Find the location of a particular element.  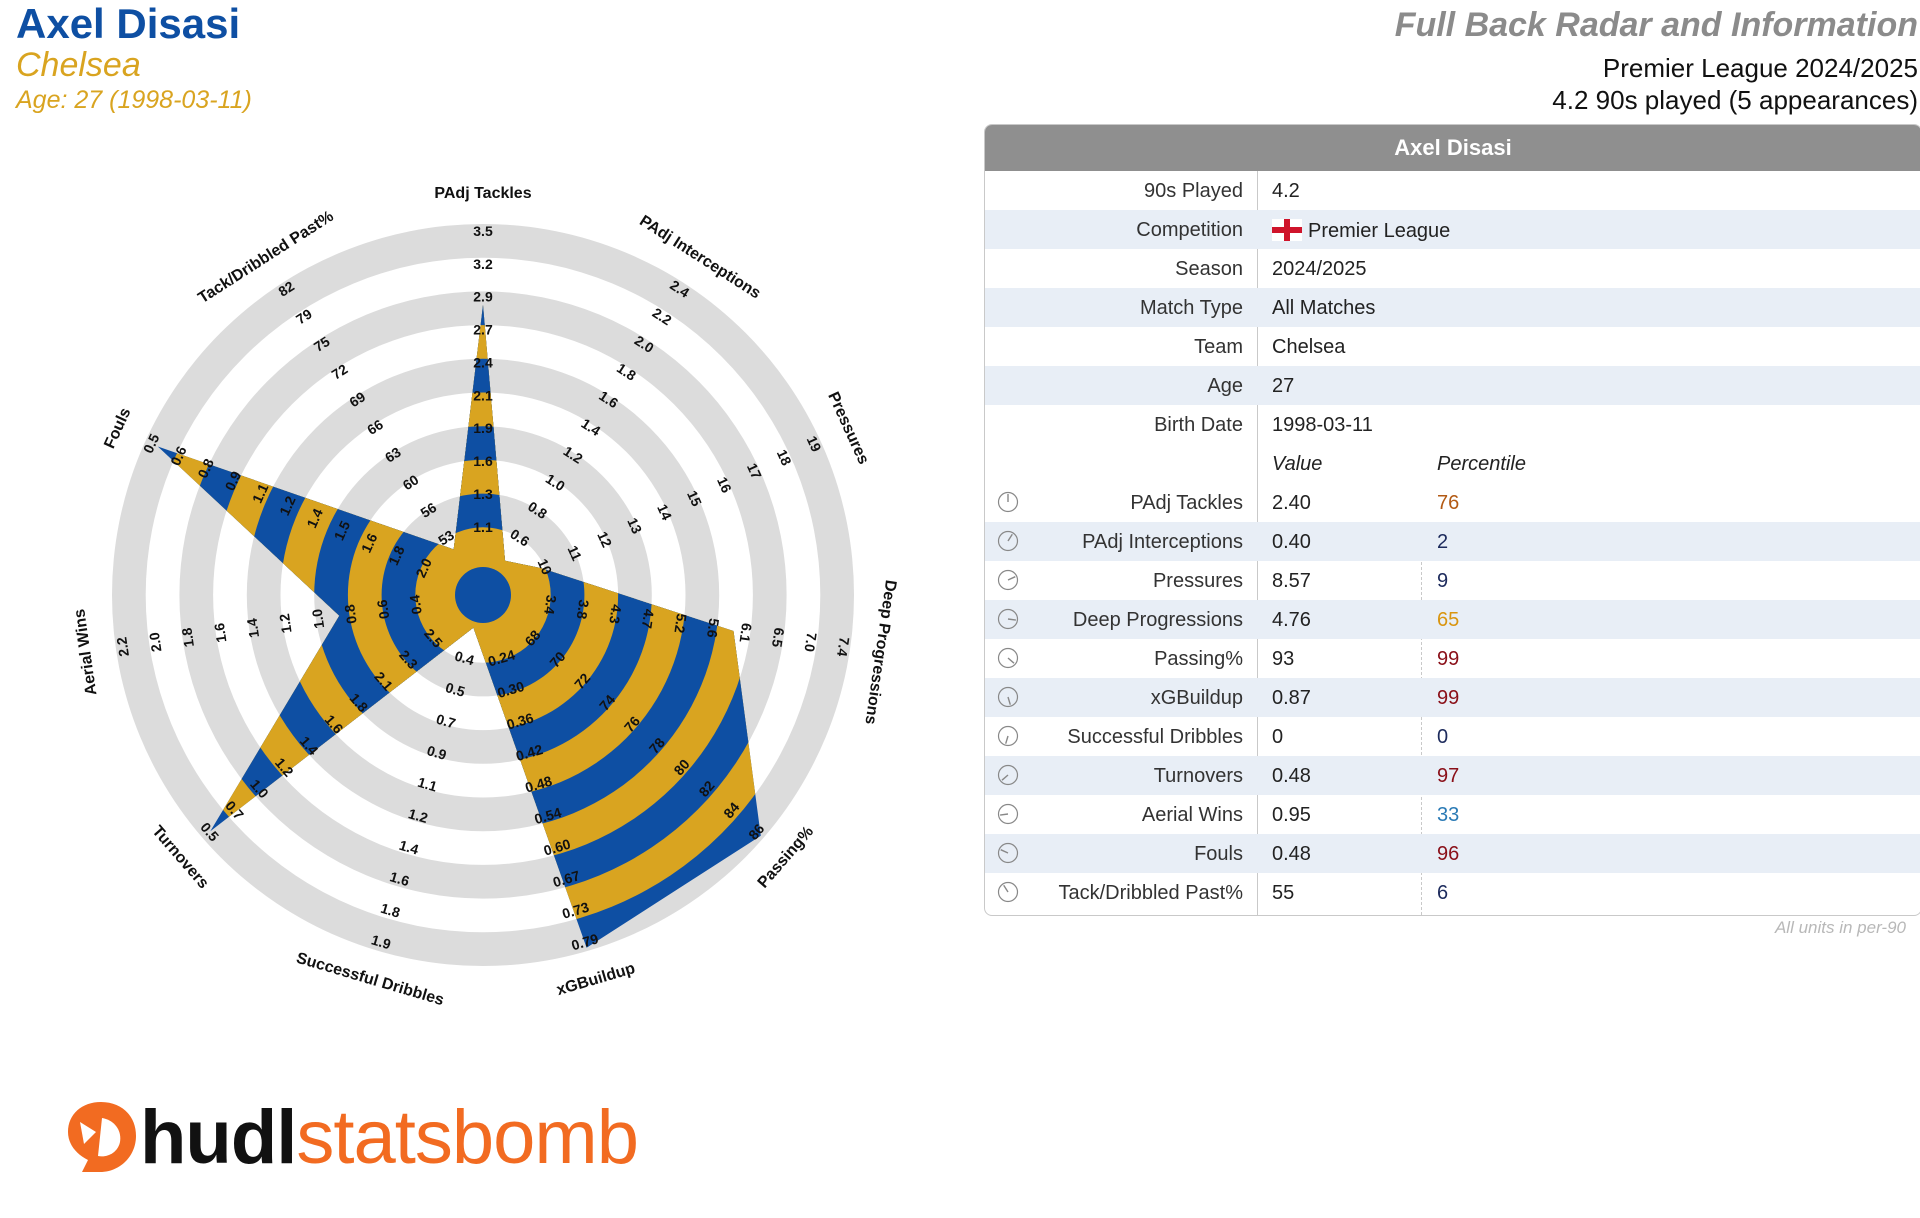

radar-axis-label: Fouls is located at coordinates (117, 428).